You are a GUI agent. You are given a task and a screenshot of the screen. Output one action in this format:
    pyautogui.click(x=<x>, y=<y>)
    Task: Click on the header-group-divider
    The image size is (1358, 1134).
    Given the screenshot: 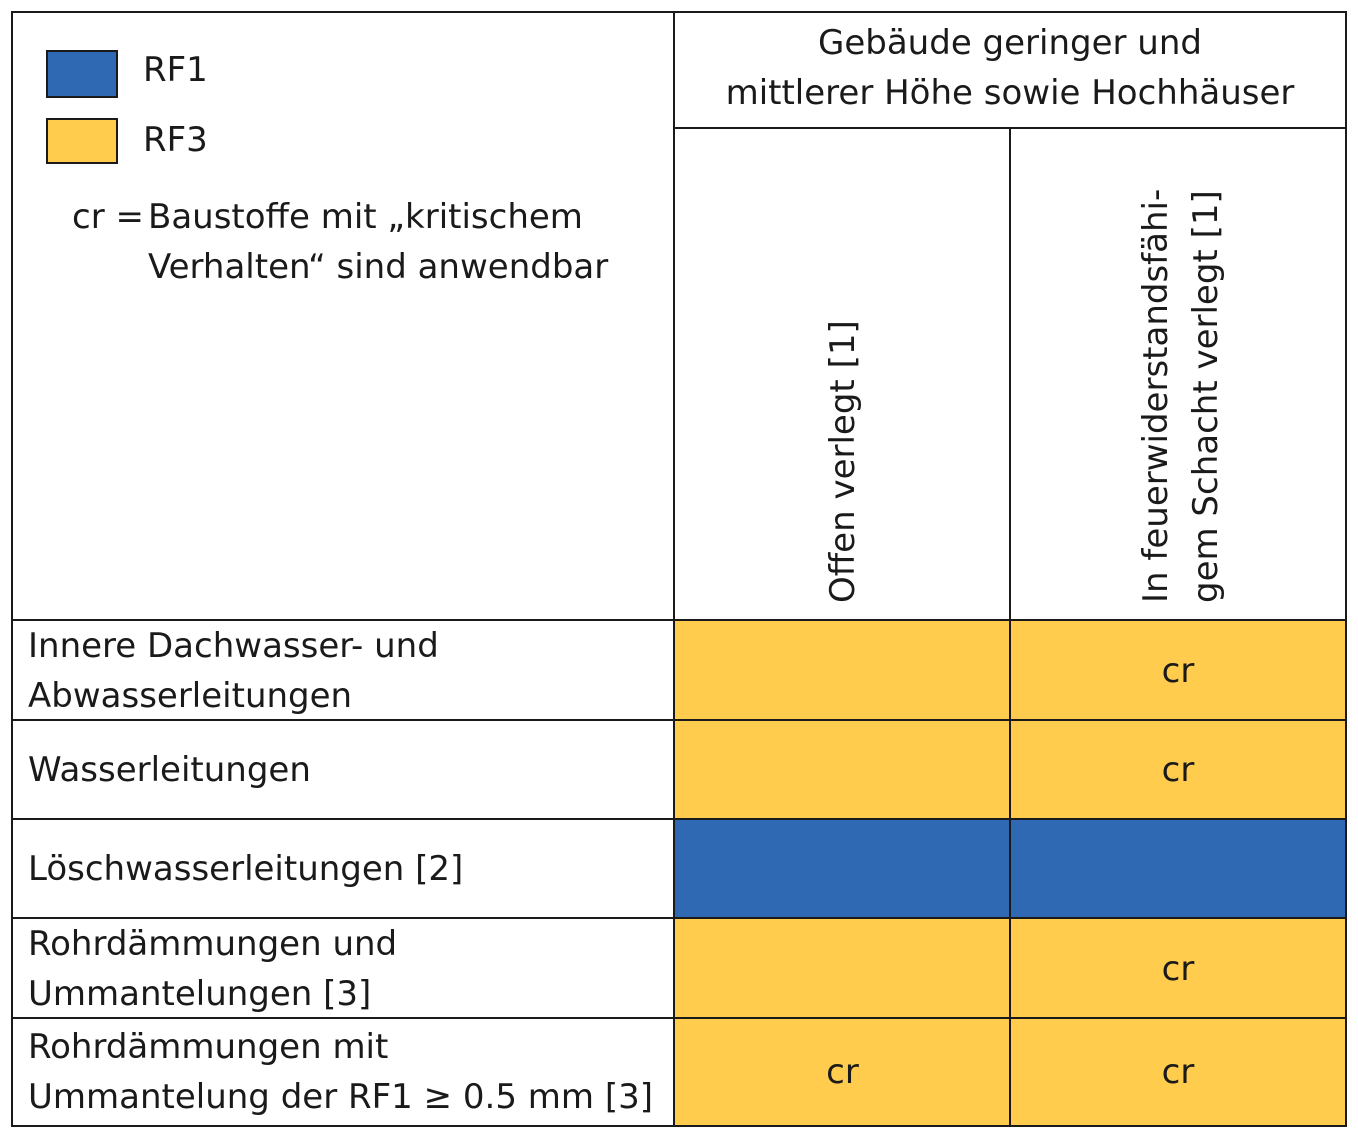 What is the action you would take?
    pyautogui.click(x=1010, y=128)
    